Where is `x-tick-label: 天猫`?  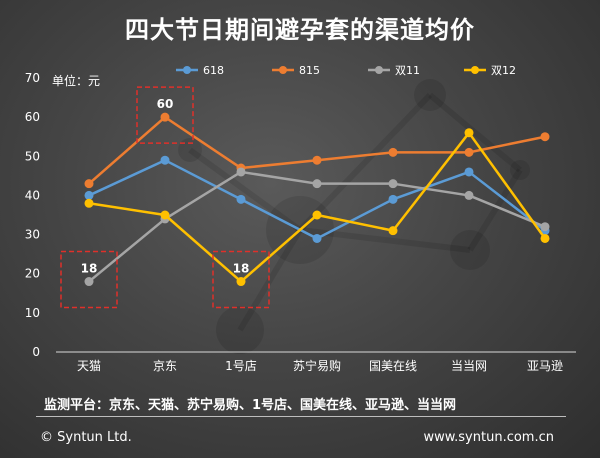
x-tick-label: 天猫 is located at coordinates (89, 366).